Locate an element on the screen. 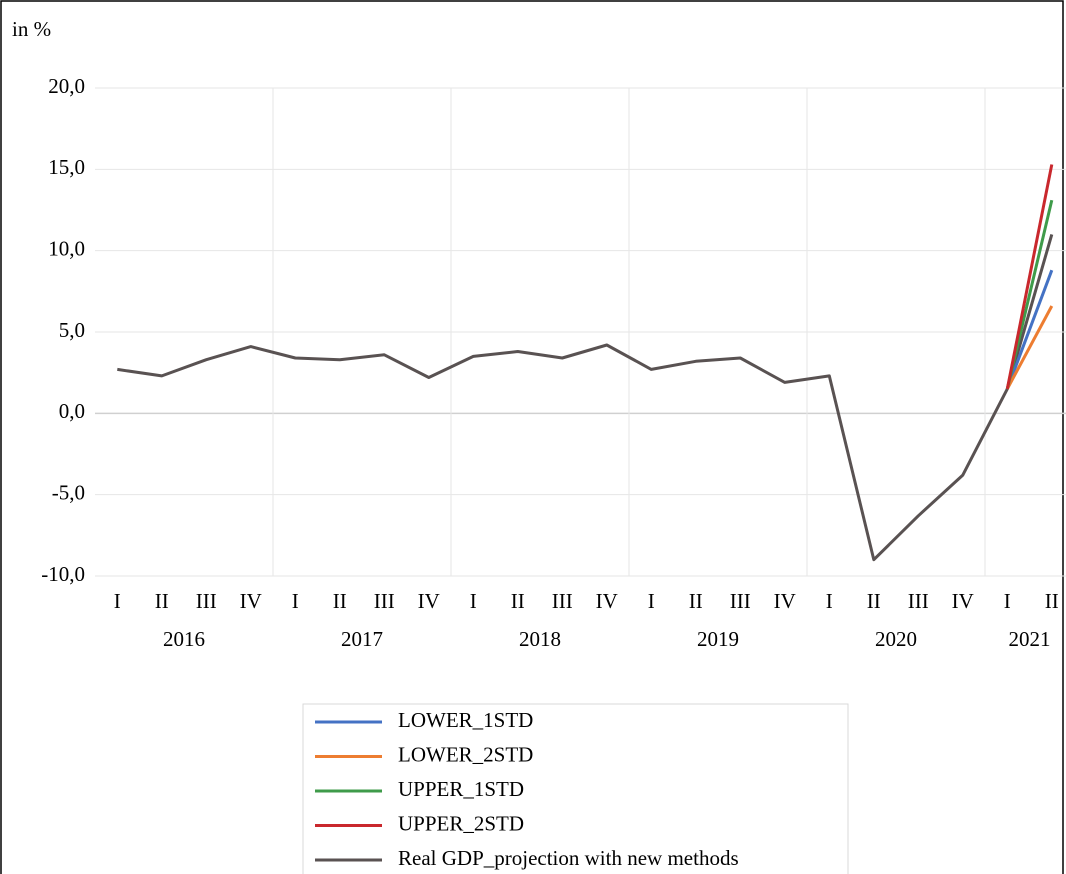  y-tick-label: 0,0 is located at coordinates (72, 411).